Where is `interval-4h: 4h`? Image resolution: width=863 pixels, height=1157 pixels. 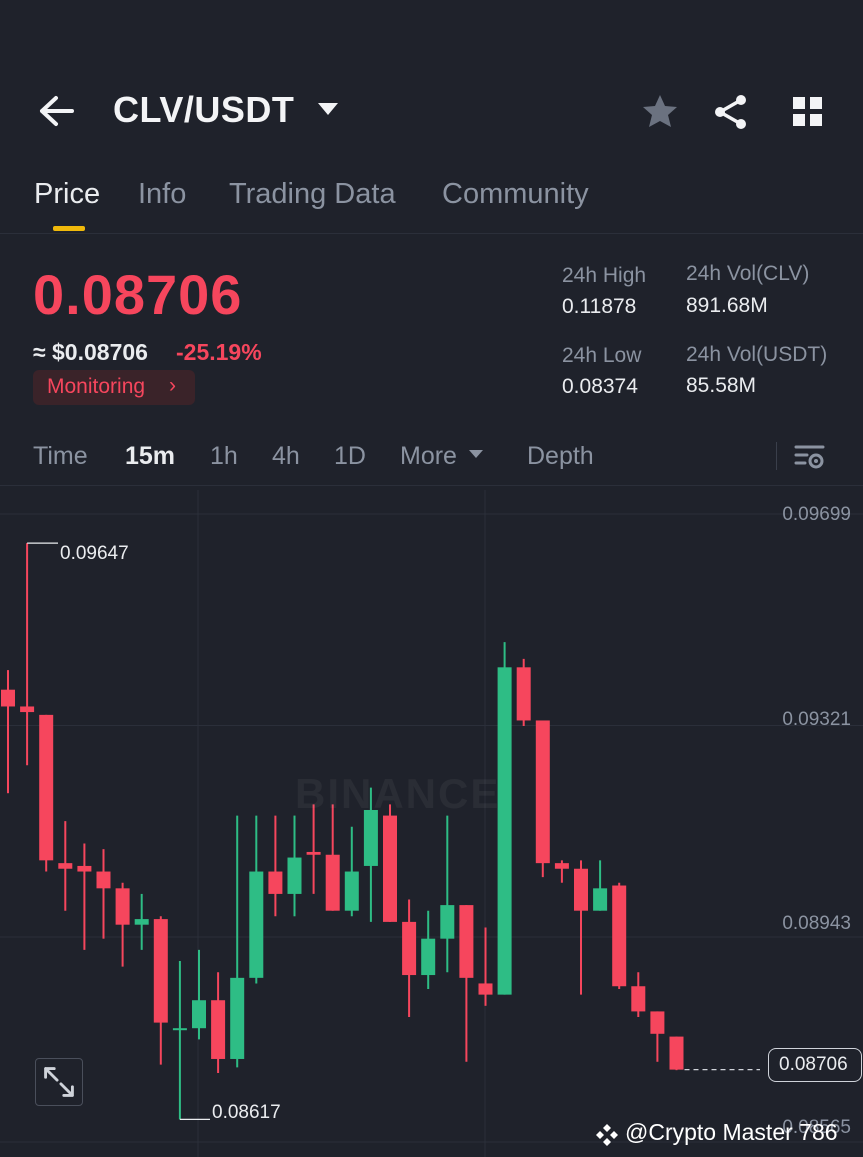 interval-4h: 4h is located at coordinates (286, 456).